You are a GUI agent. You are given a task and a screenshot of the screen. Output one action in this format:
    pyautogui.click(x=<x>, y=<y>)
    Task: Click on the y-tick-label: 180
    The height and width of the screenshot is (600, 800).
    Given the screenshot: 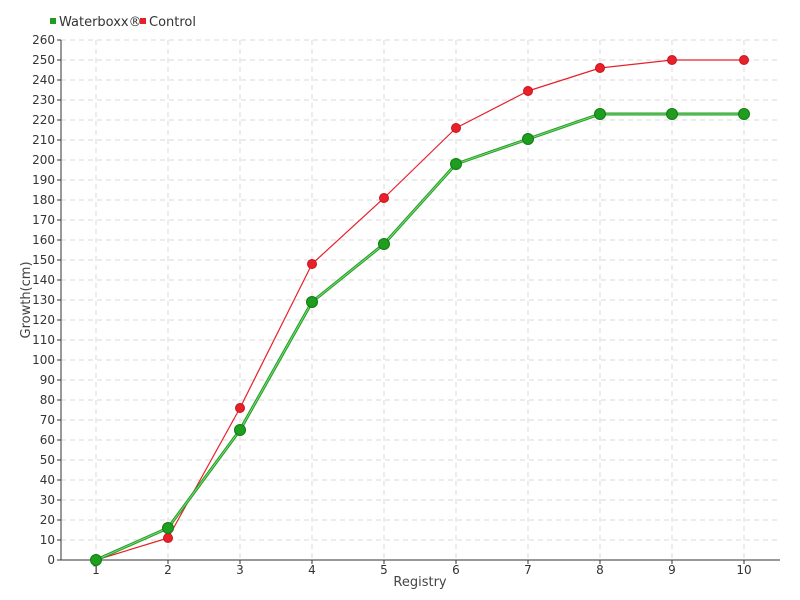 What is the action you would take?
    pyautogui.click(x=43, y=200)
    